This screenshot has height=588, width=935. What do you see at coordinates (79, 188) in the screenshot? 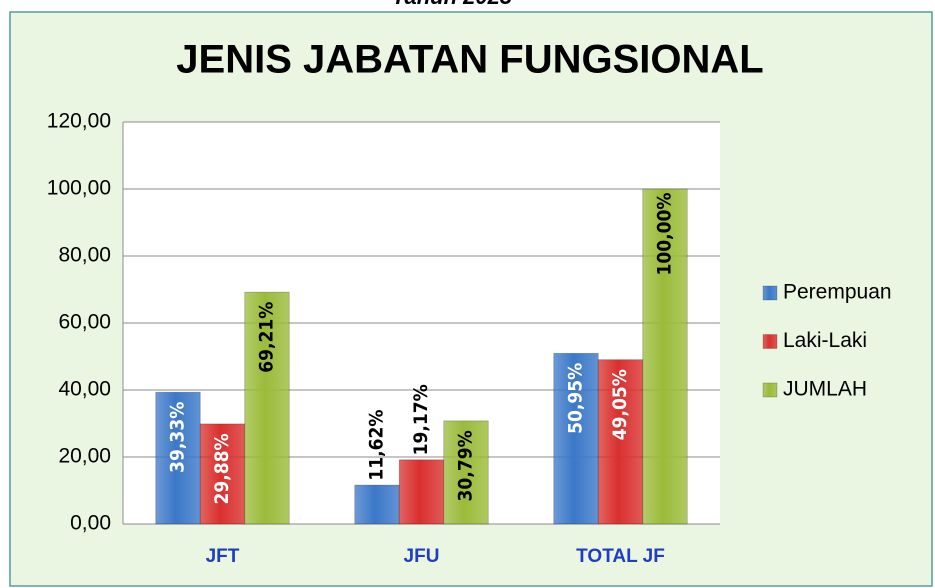
I see `y-tick-label: 100,00` at bounding box center [79, 188].